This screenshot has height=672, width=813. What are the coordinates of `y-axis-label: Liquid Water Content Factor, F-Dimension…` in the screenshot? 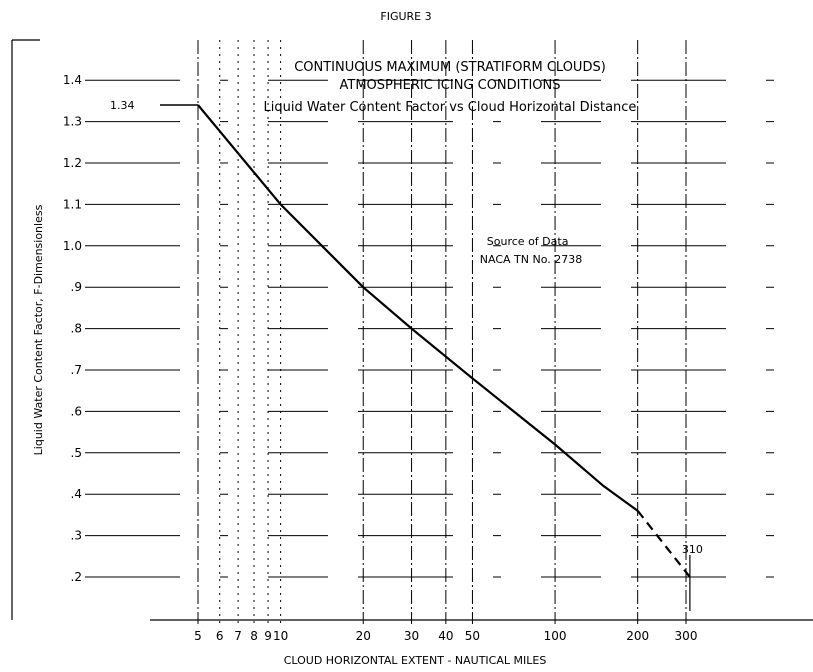 It's located at (38, 329).